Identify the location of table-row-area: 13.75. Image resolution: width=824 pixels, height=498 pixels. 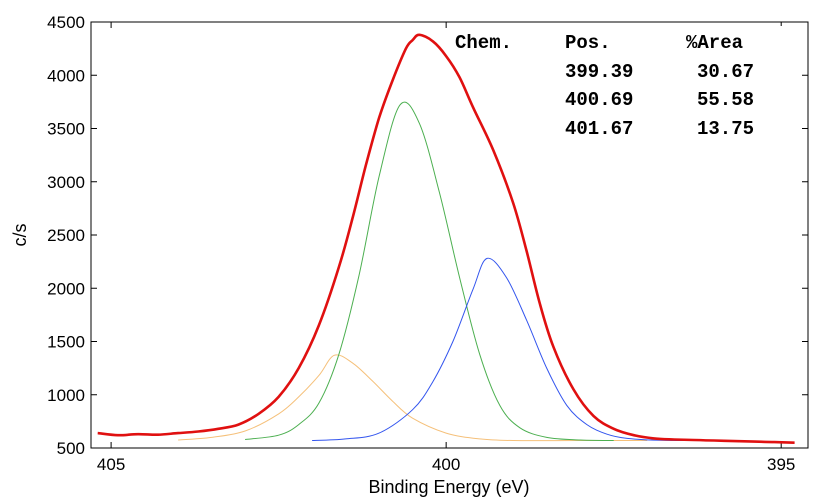
(725, 129).